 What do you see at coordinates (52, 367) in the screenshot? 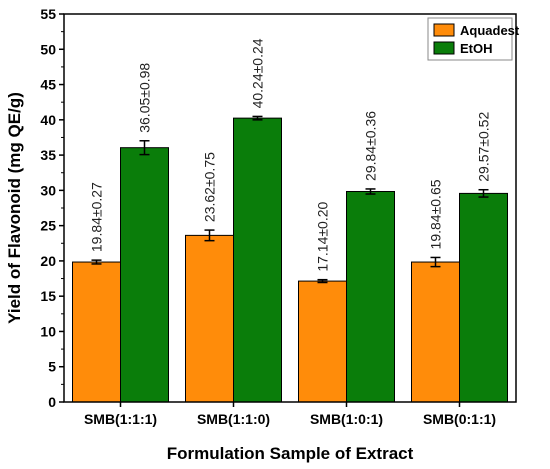
I see `y-tick-label: 5` at bounding box center [52, 367].